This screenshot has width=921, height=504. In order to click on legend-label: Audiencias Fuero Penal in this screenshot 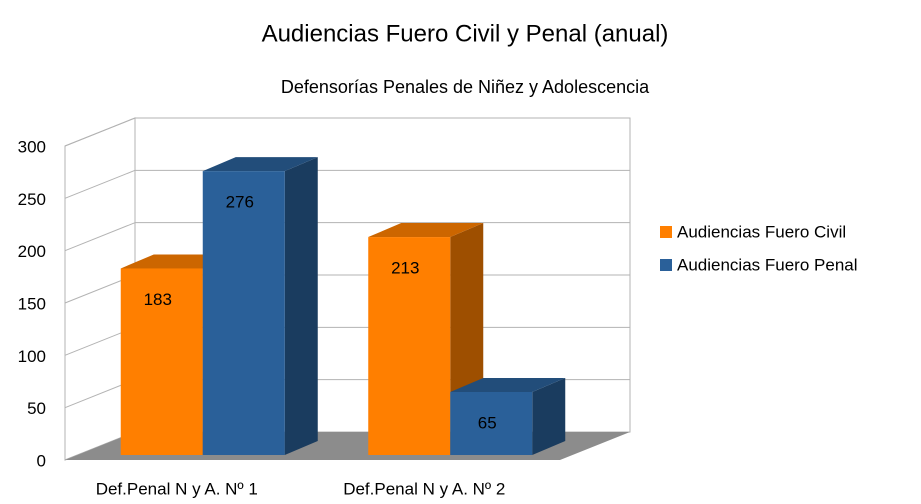, I will do `click(767, 264)`.